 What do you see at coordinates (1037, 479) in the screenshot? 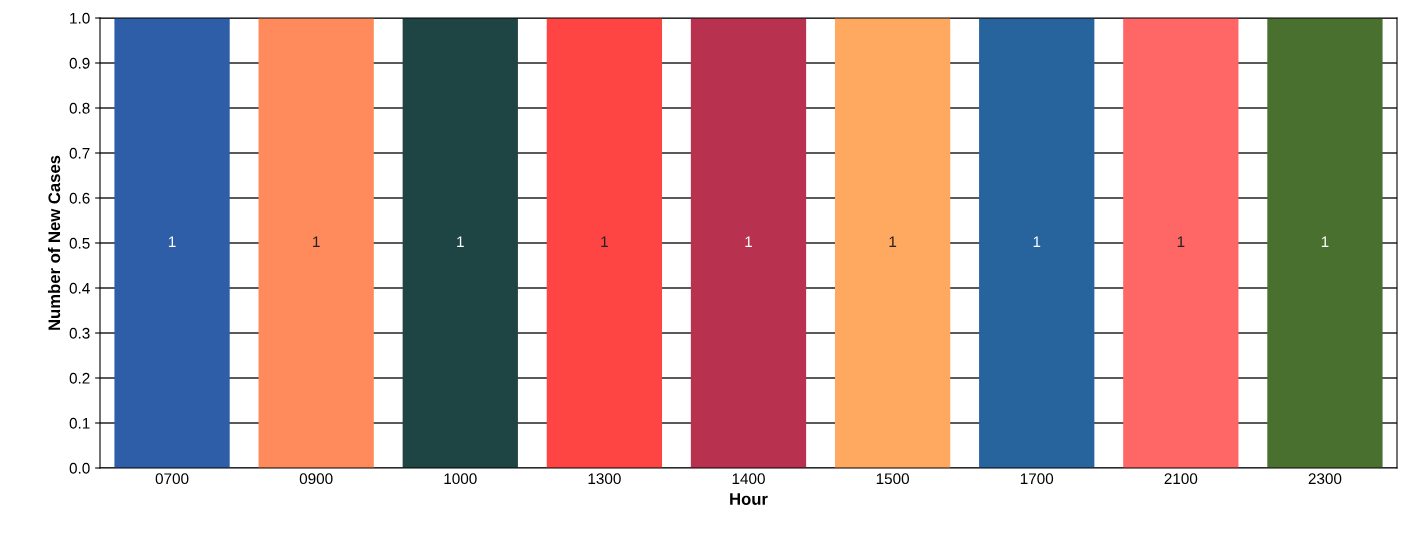
I see `x-tick-label: 1700` at bounding box center [1037, 479].